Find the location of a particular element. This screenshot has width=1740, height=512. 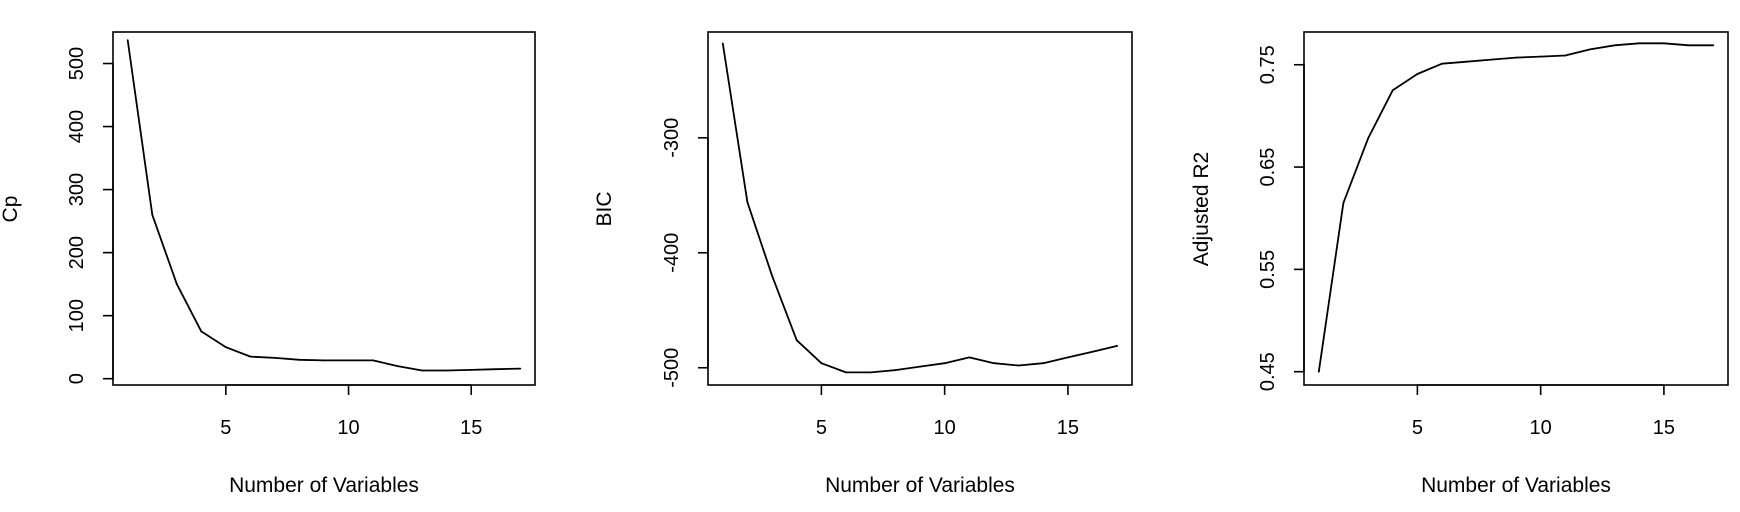

y-axis-label: BIC is located at coordinates (604, 208).